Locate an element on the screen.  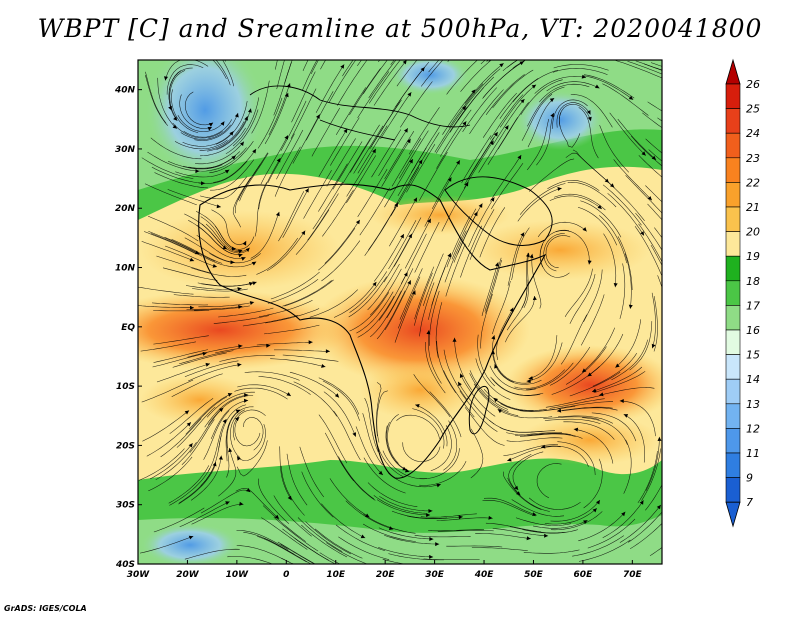
colorbar-label: 7 is located at coordinates (749, 502).